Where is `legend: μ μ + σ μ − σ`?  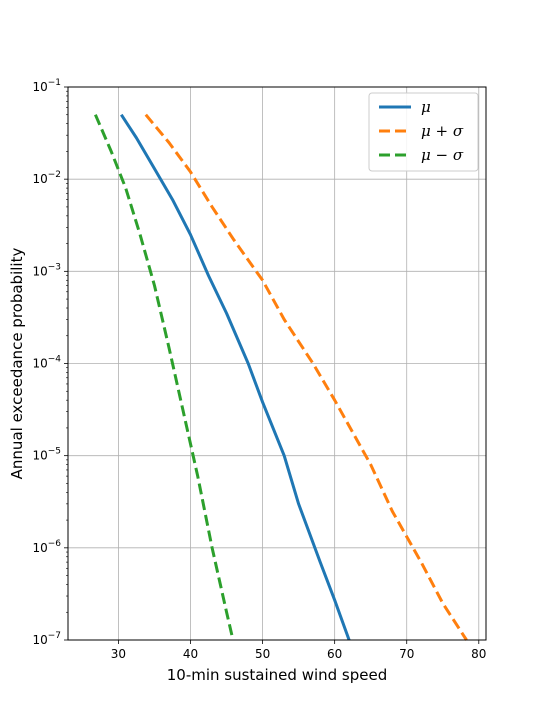
legend: μ μ + σ μ − σ is located at coordinates (423, 132).